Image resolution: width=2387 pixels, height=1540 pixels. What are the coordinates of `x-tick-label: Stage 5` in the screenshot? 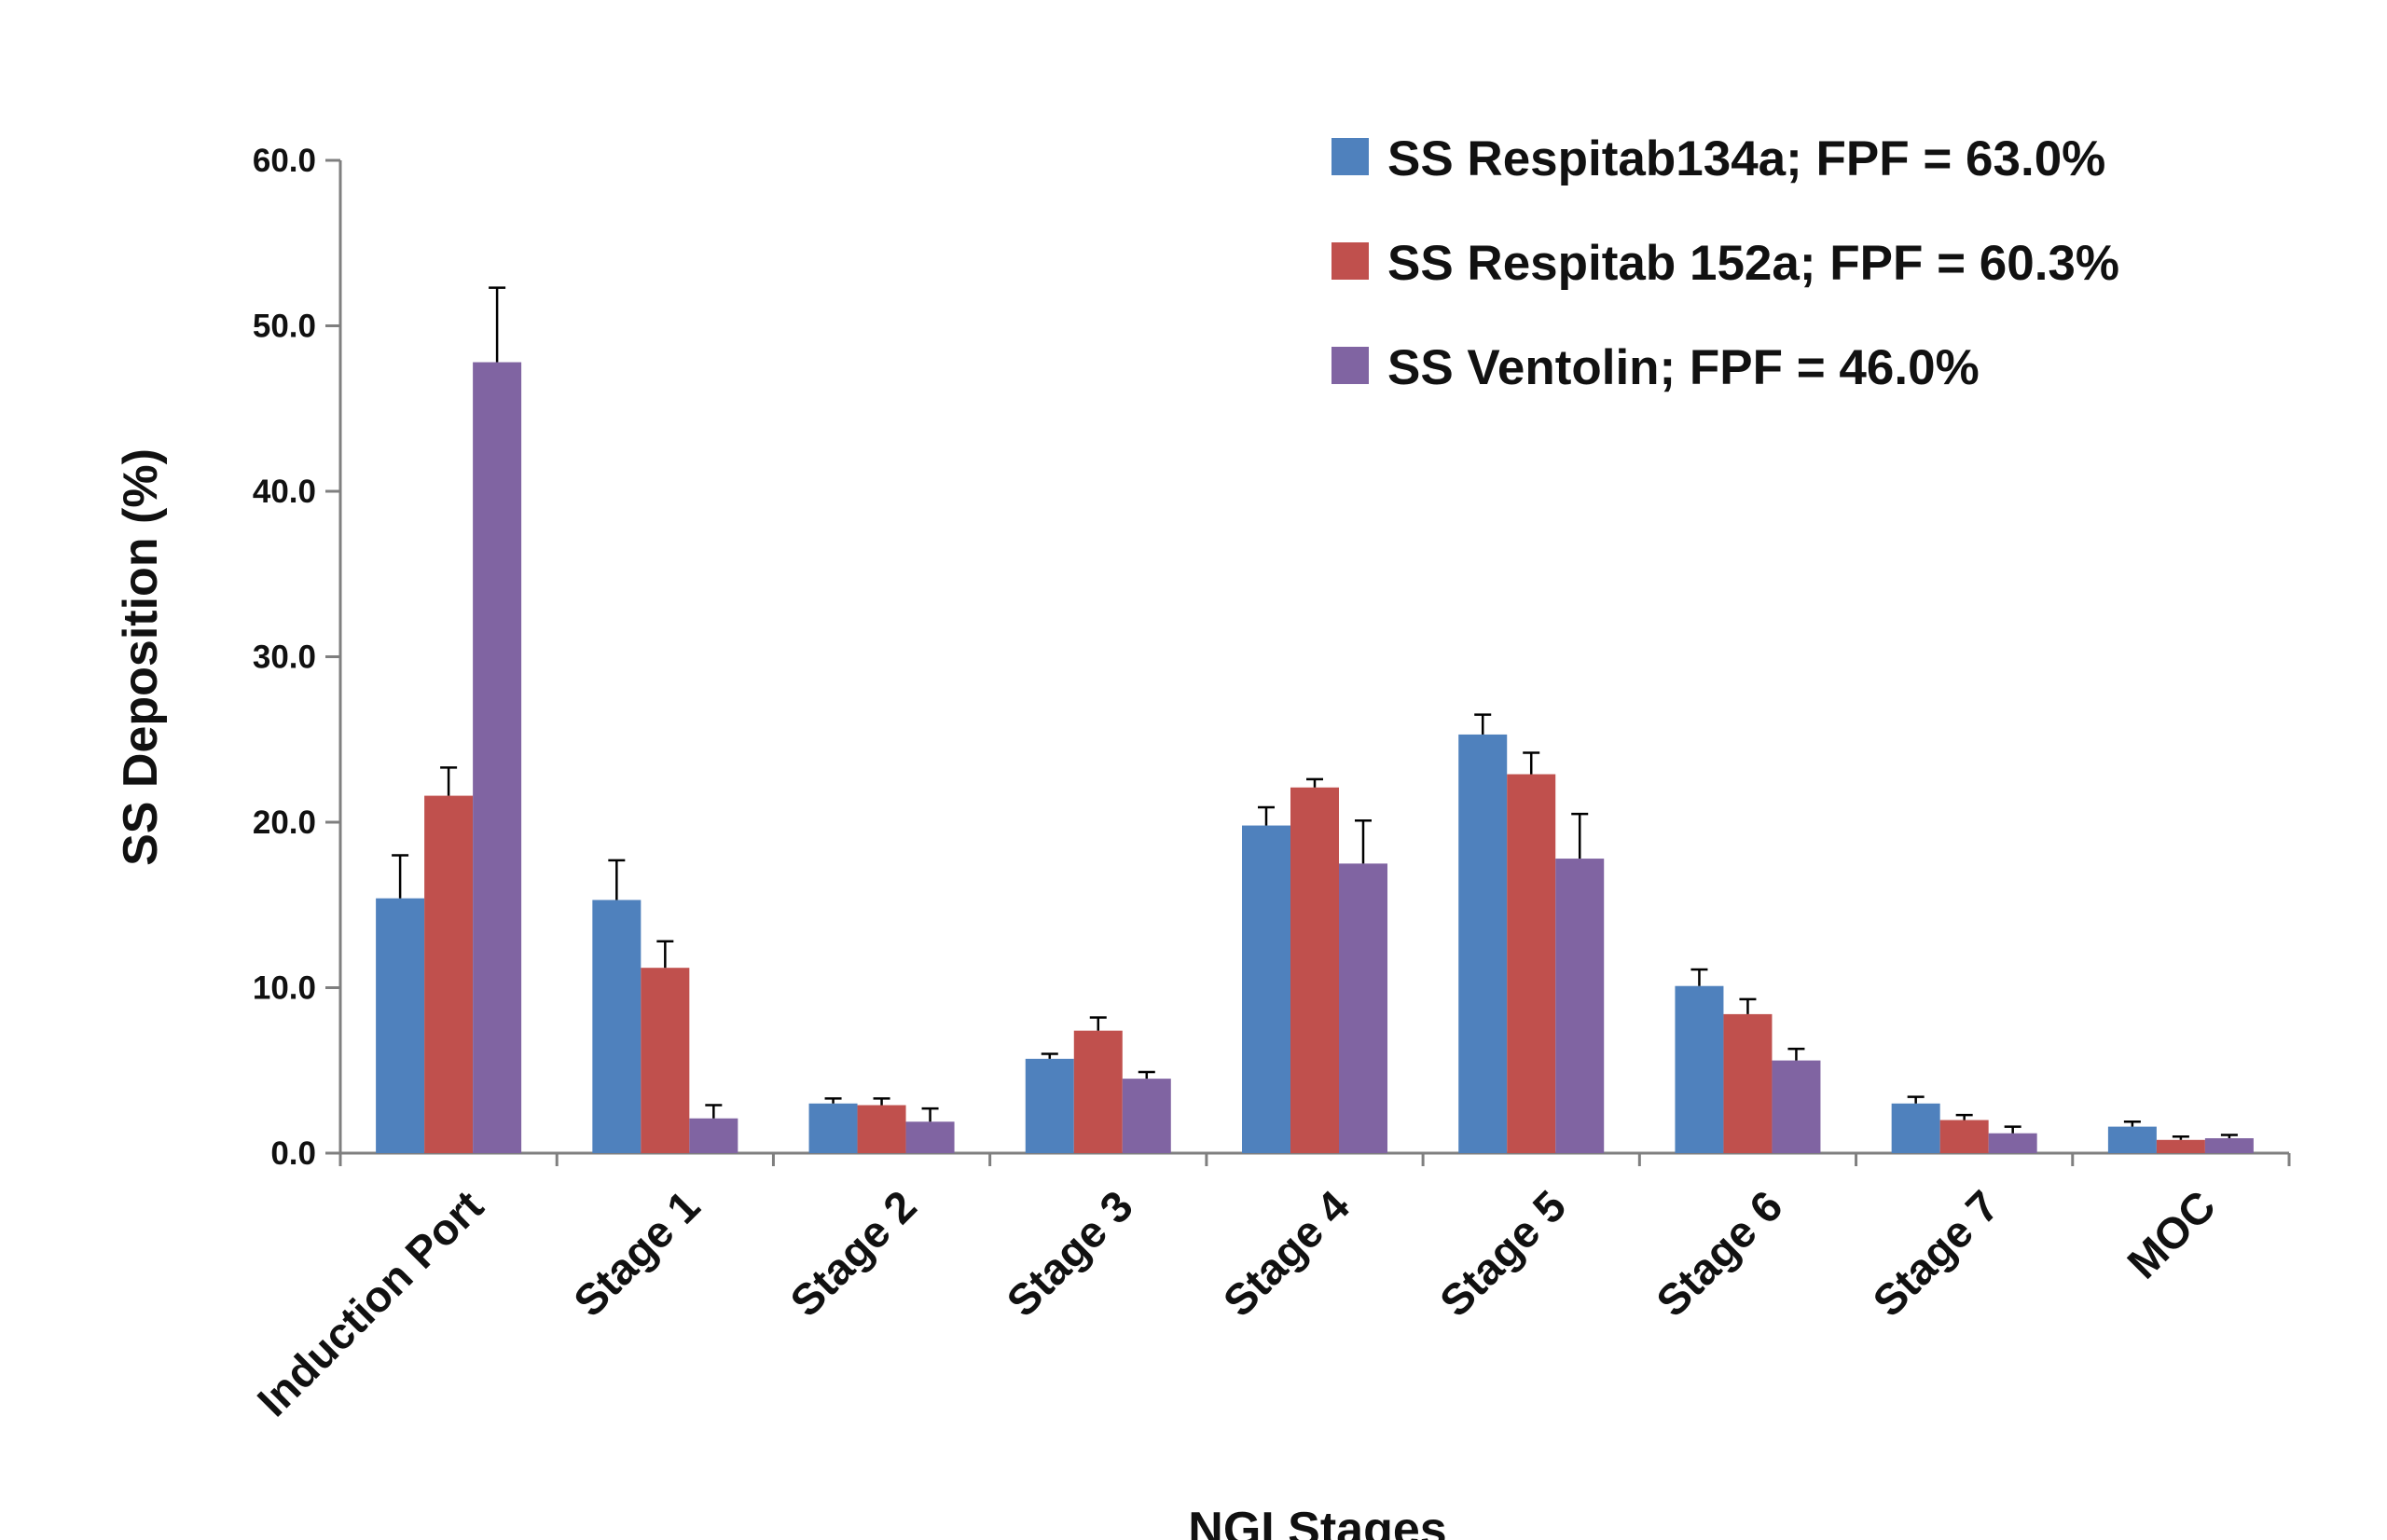 It's located at (1503, 1254).